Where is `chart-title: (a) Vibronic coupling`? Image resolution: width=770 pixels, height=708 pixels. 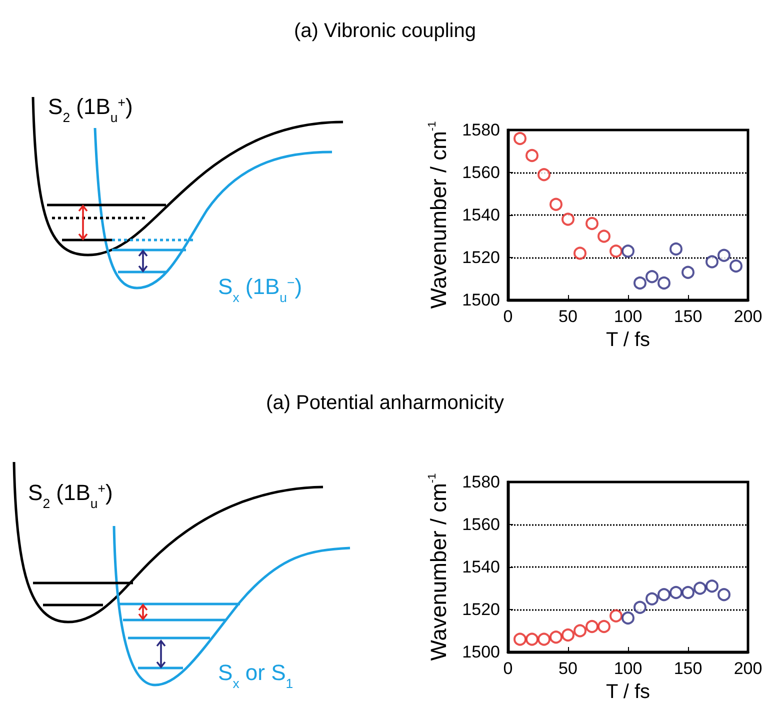
chart-title: (a) Vibronic coupling is located at coordinates (385, 31).